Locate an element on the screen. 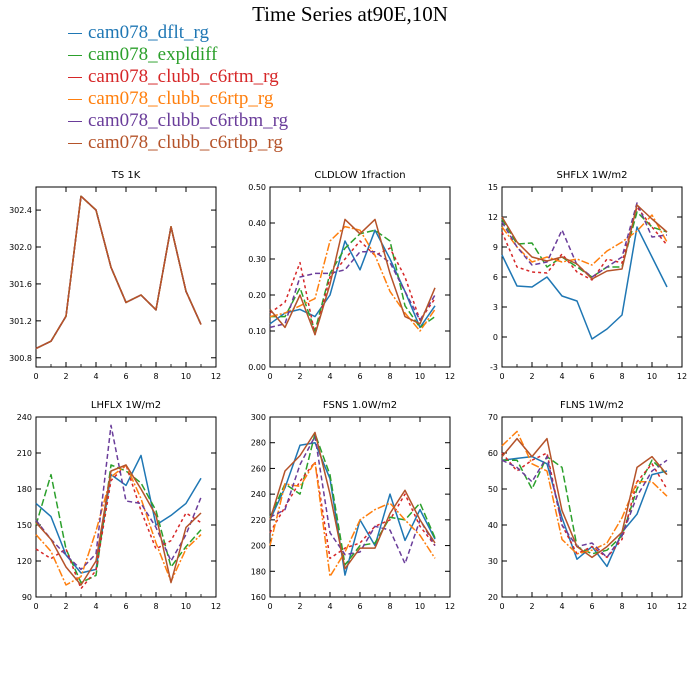 The width and height of the screenshot is (700, 700). legend-entry: cam078_clubb_c6rtm_rg is located at coordinates (178, 77).